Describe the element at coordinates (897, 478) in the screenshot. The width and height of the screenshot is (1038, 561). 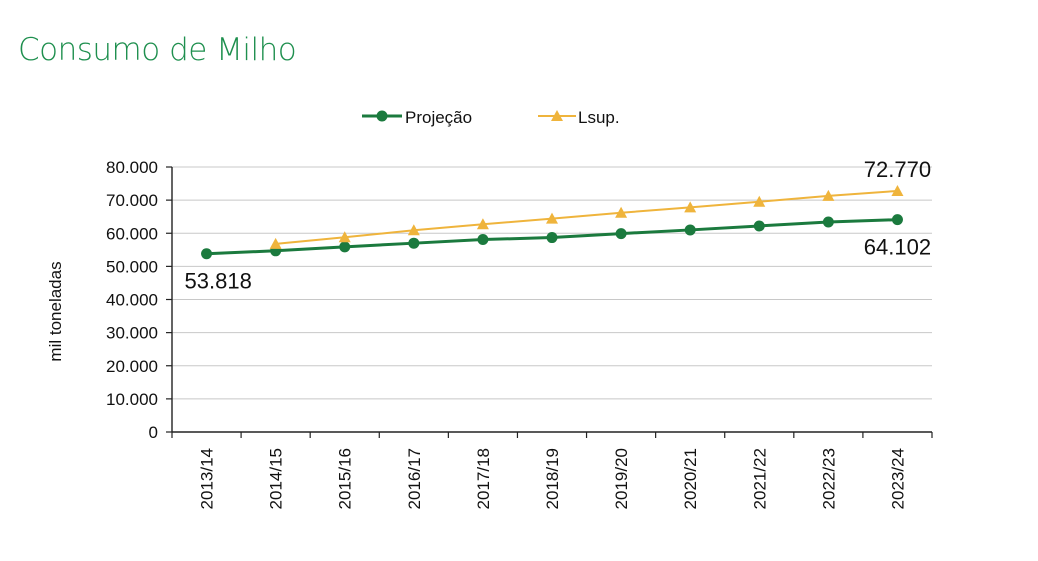
I see `x-tick-label: 2023/24` at that location.